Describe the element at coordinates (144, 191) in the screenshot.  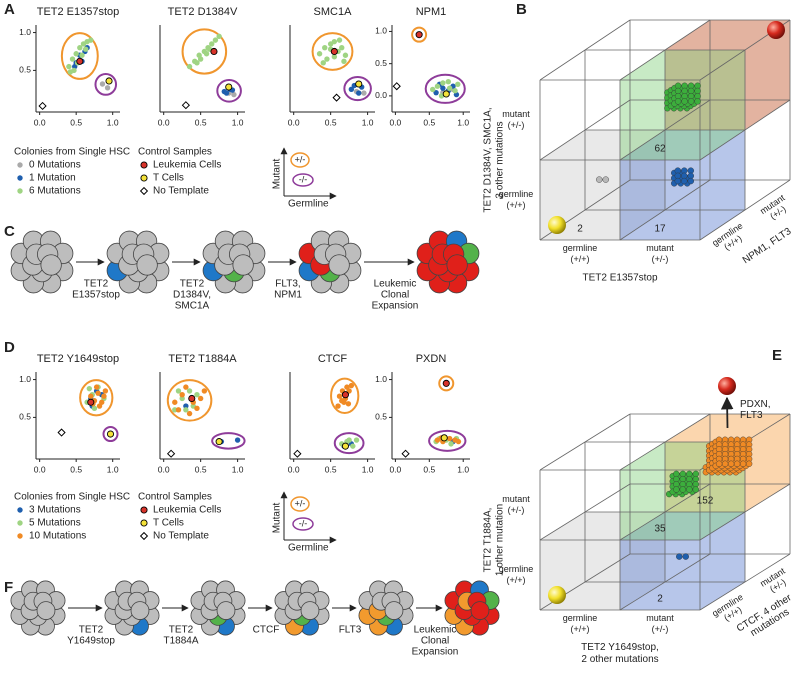
I see `marker-diamond` at that location.